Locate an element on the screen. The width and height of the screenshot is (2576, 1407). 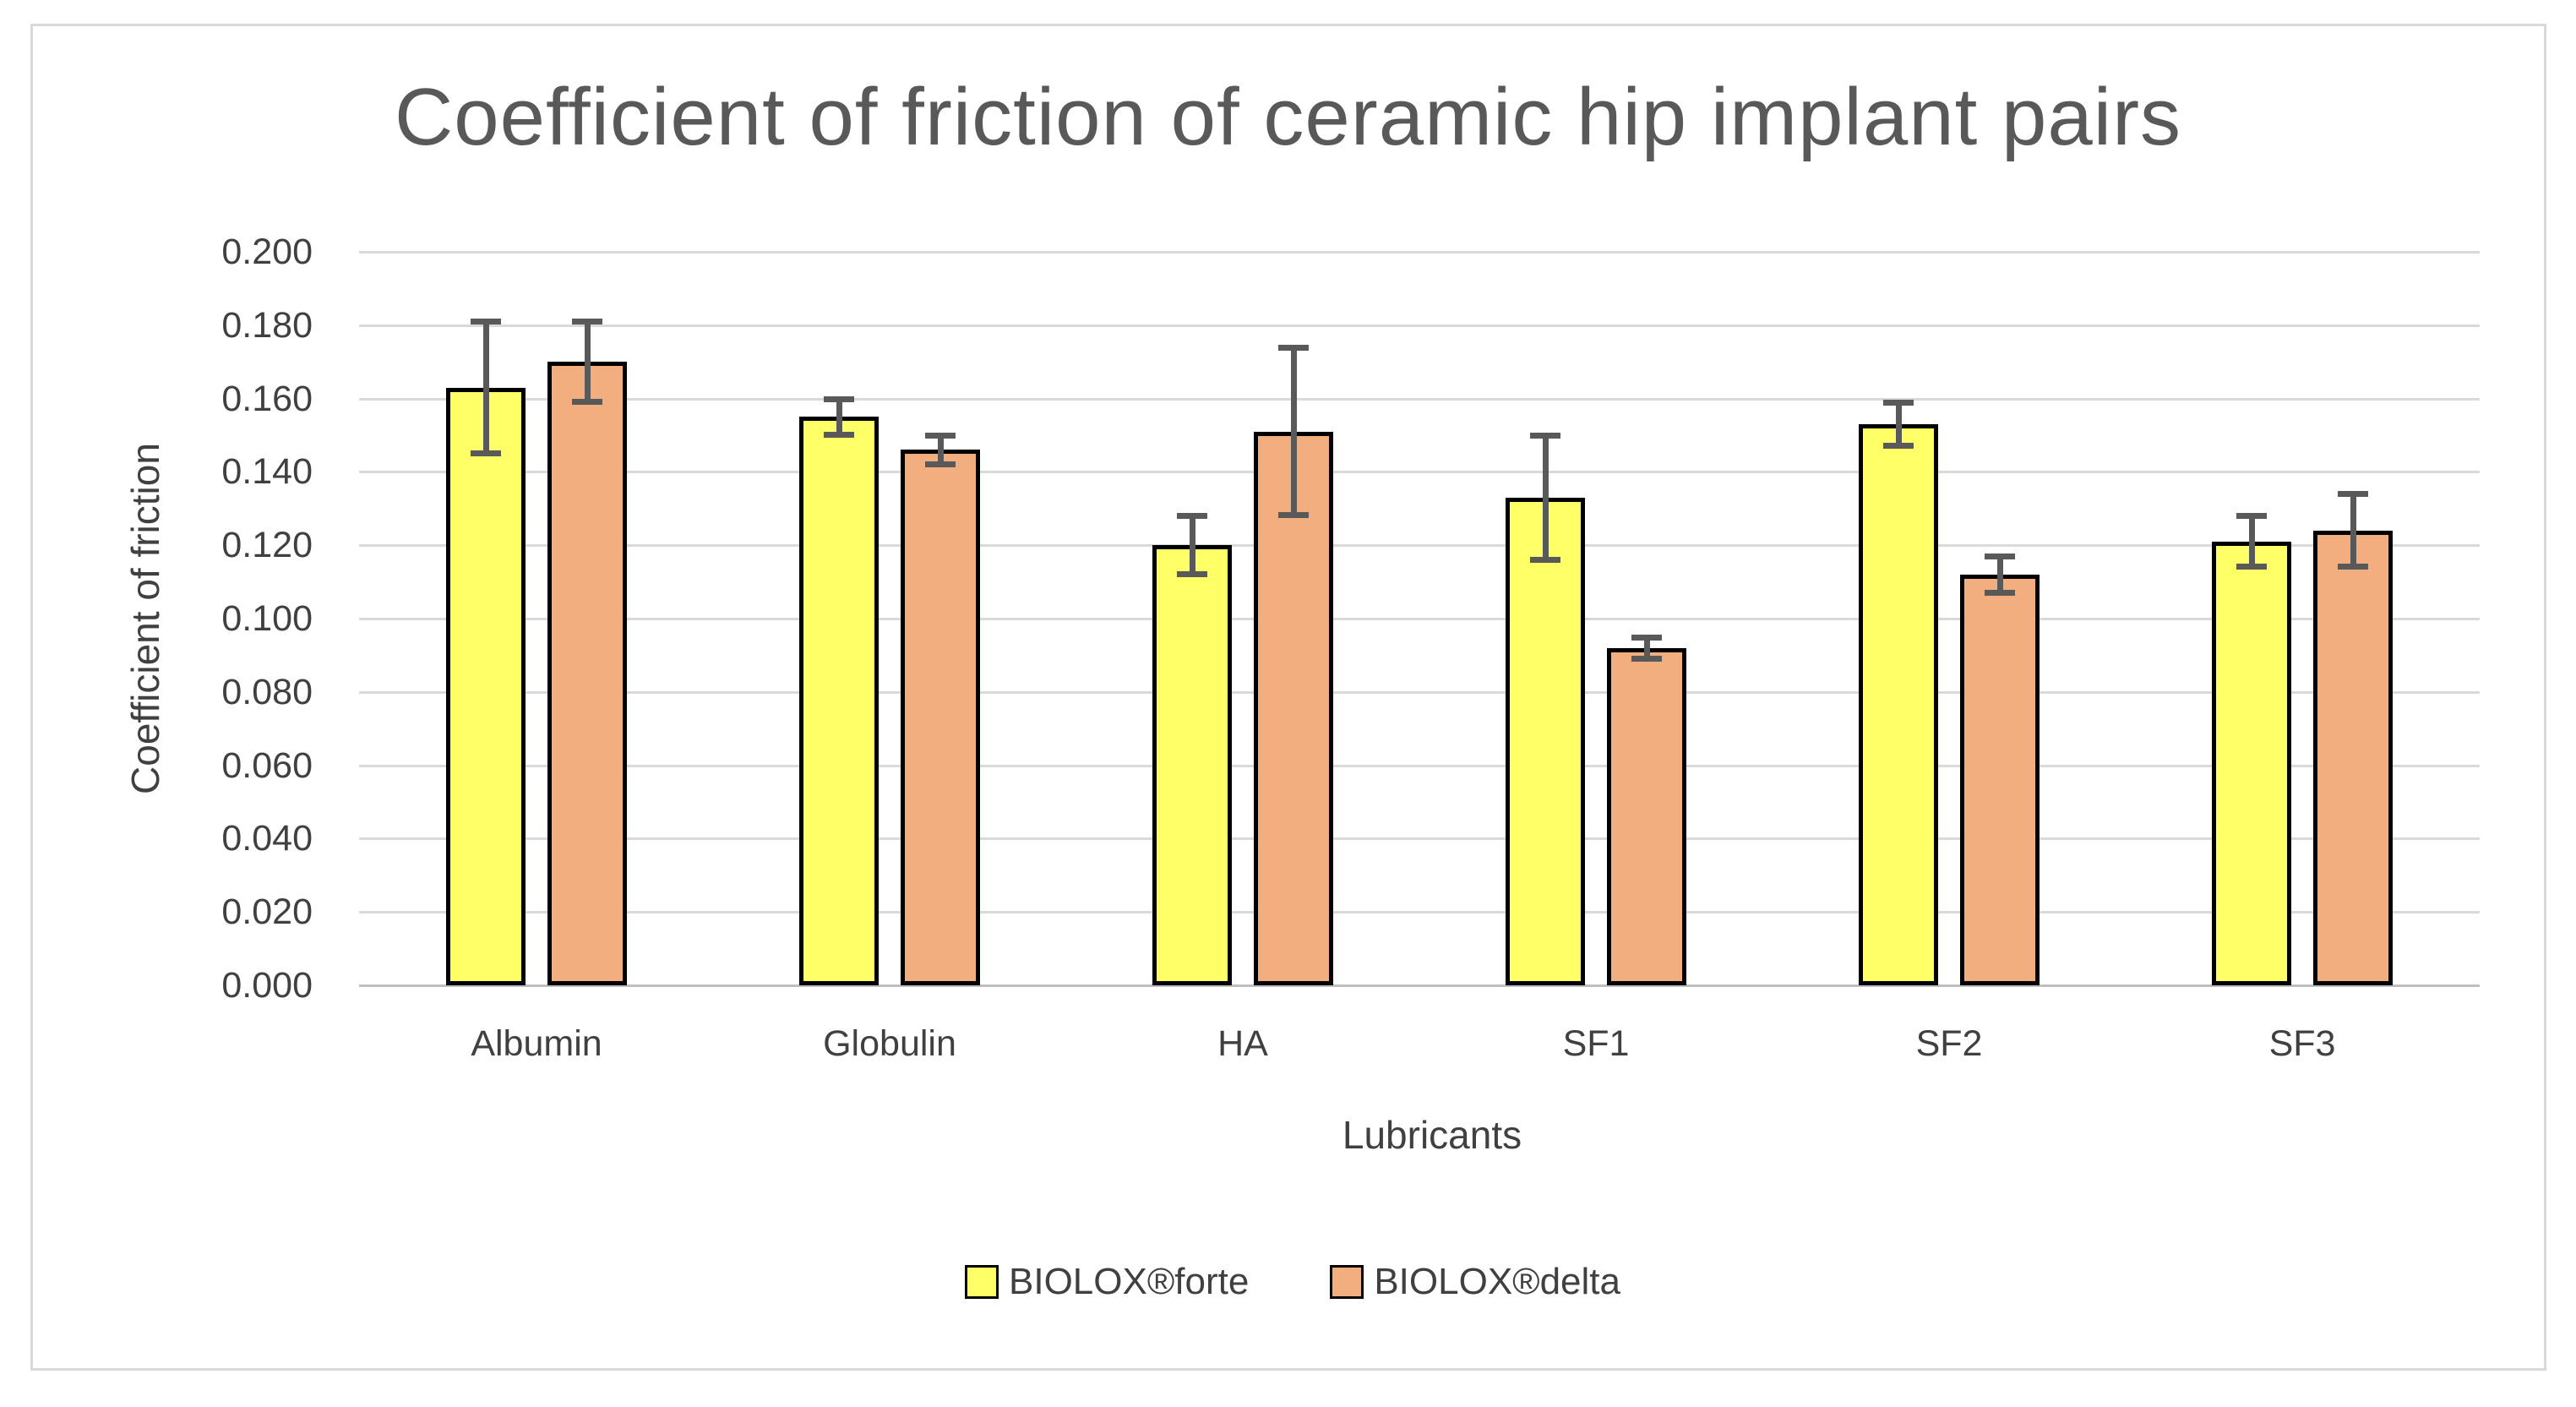
error-bar-globulin-biolox-forte is located at coordinates (839, 416).